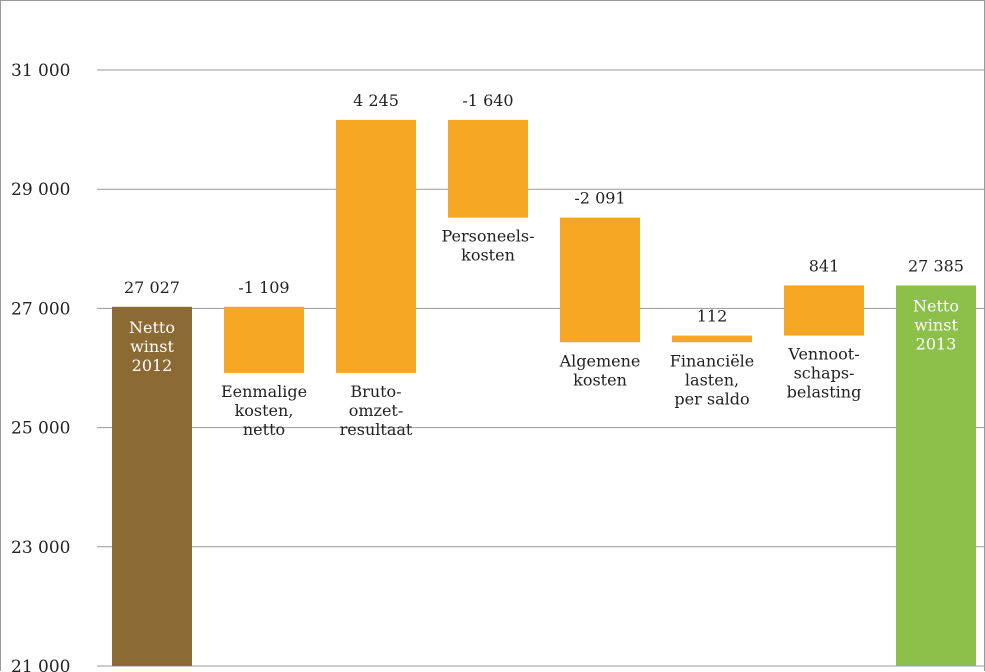 This screenshot has width=985, height=672. I want to click on y-tick-label-1: 23 000, so click(40, 548).